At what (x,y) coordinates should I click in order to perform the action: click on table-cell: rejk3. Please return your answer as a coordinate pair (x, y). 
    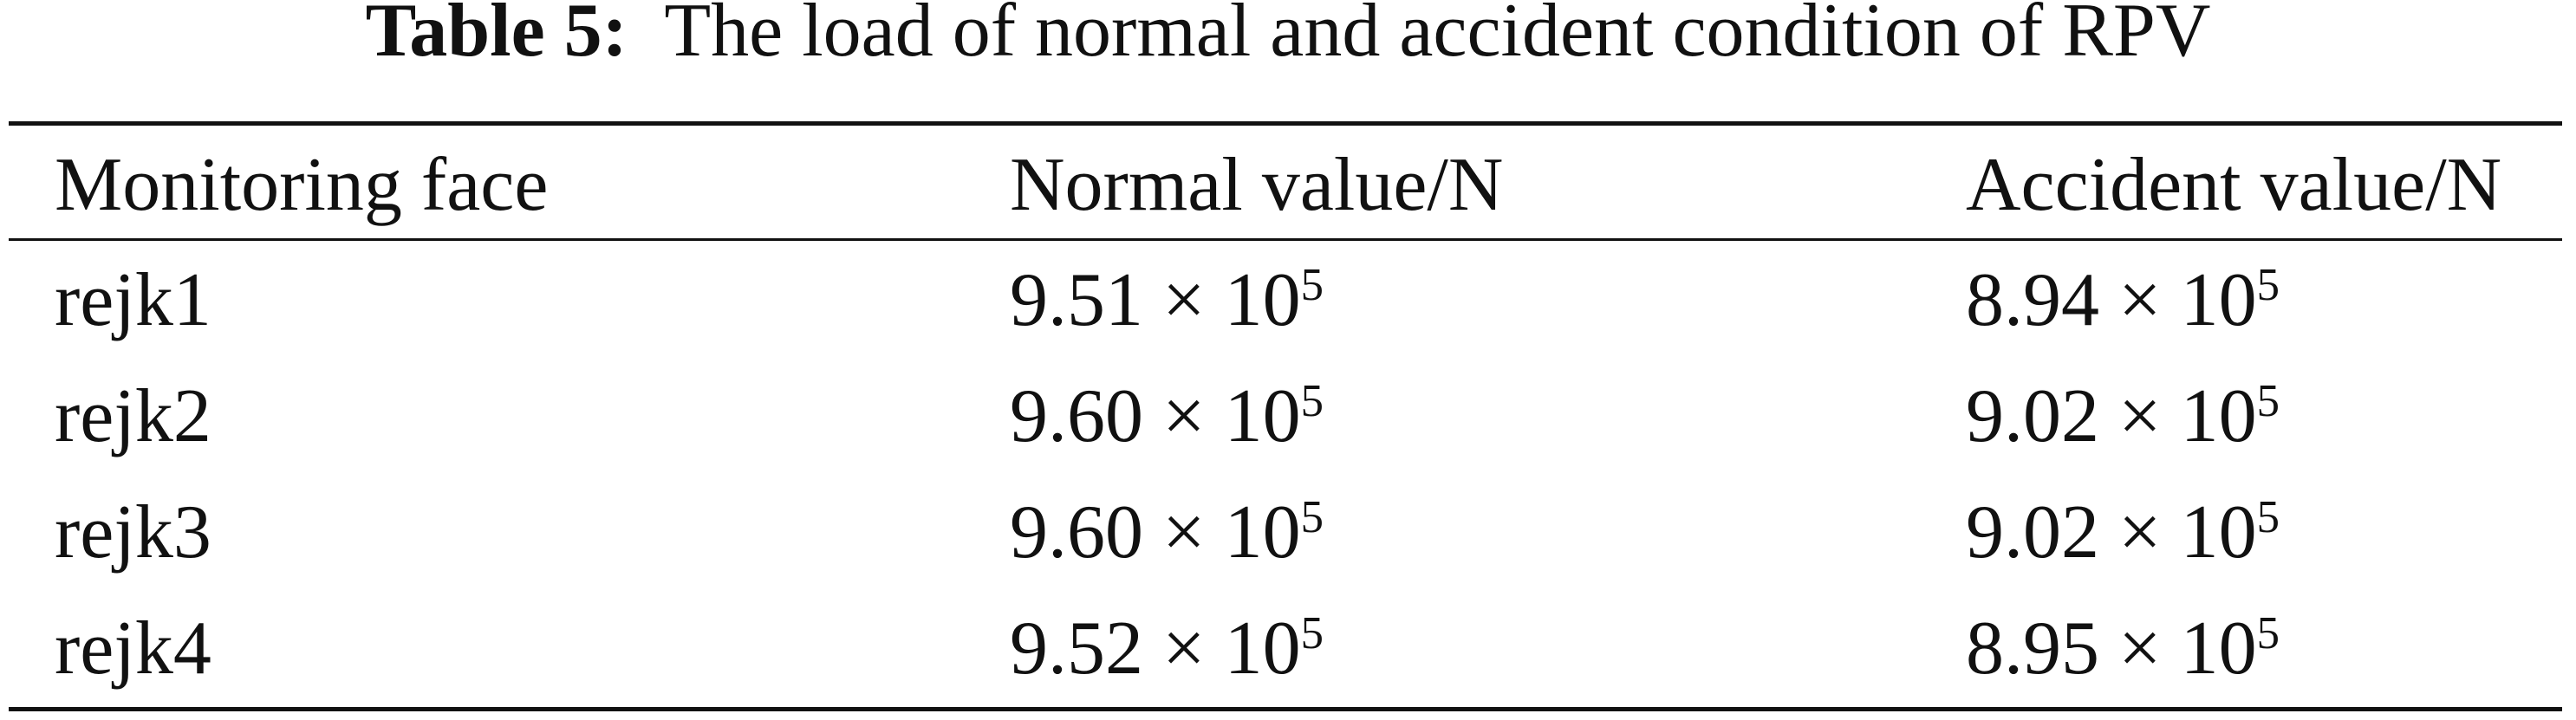
    Looking at the image, I should click on (133, 532).